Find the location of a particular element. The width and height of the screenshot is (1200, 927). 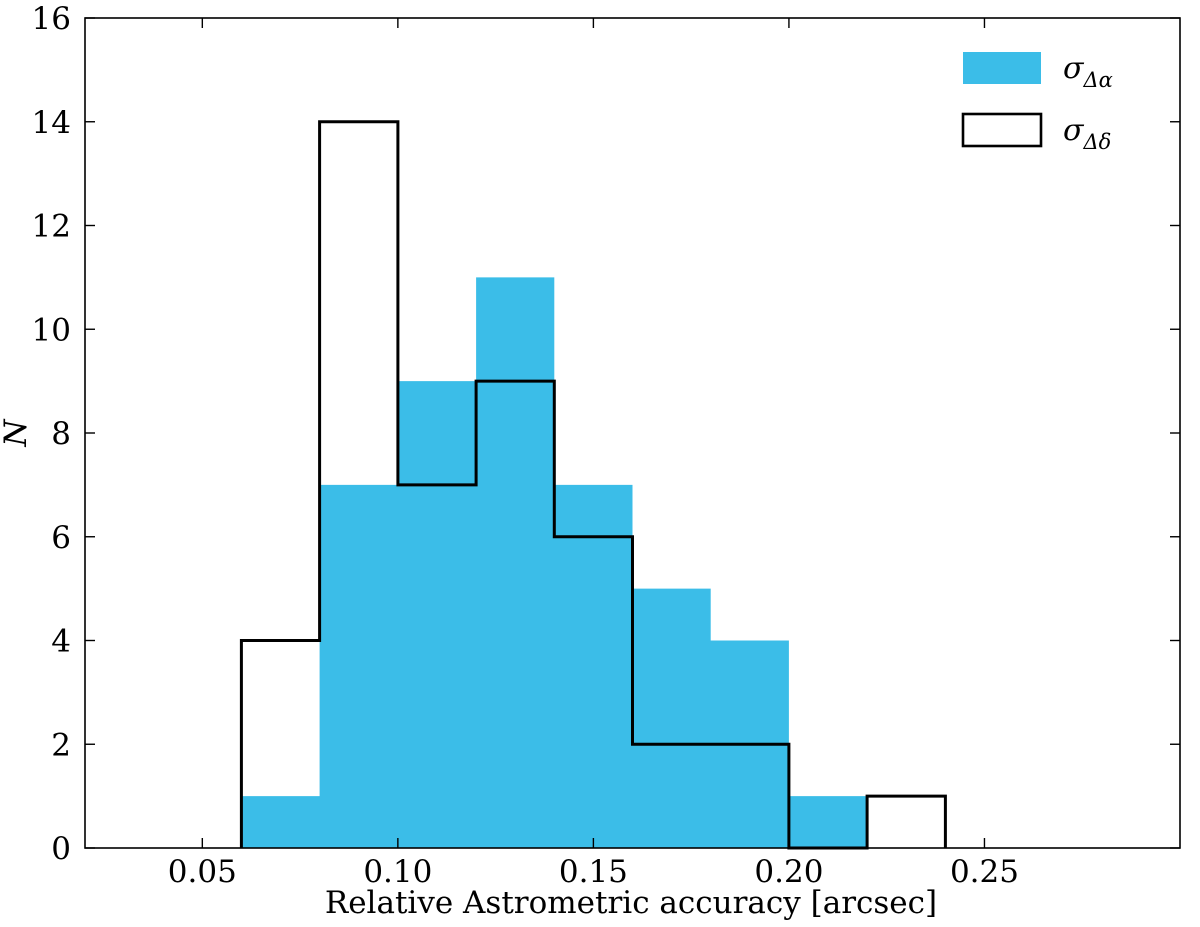

y-axis-label: N is located at coordinates (17, 433).